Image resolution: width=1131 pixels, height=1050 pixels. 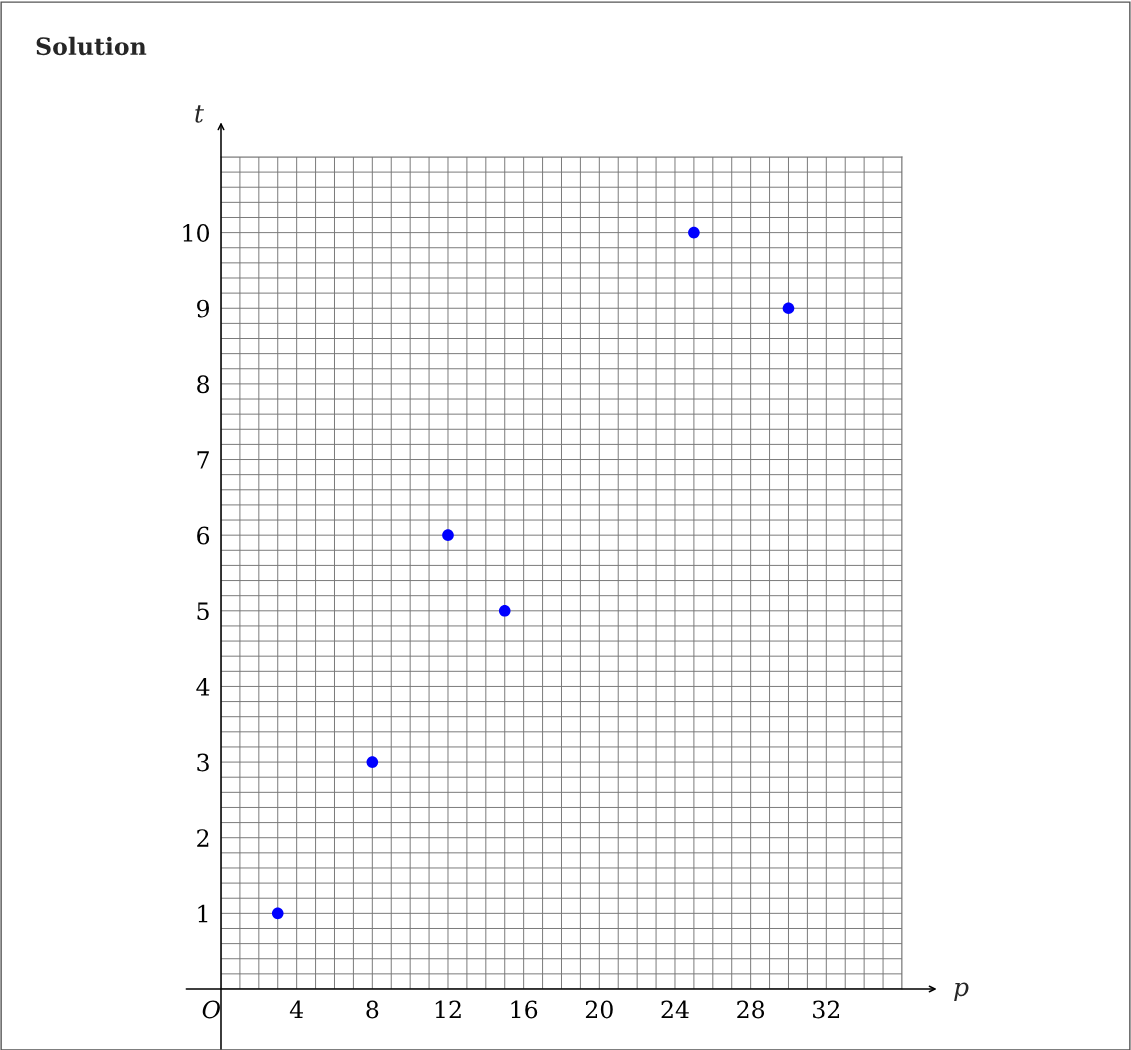 I want to click on chart-title: Solution, so click(x=91, y=46).